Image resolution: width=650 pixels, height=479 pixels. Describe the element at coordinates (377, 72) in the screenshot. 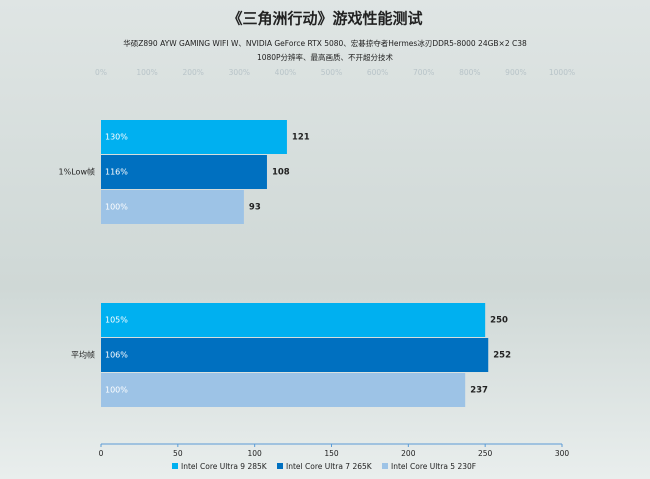

I see `x2-tick-label: 600%` at that location.